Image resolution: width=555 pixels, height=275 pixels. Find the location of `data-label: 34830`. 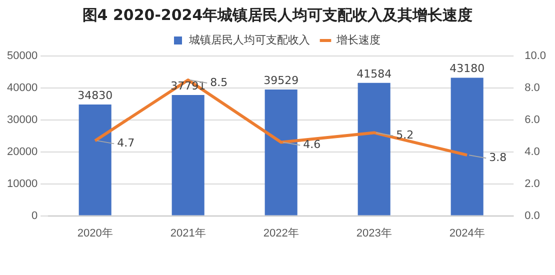

data-label: 34830 is located at coordinates (95, 95).